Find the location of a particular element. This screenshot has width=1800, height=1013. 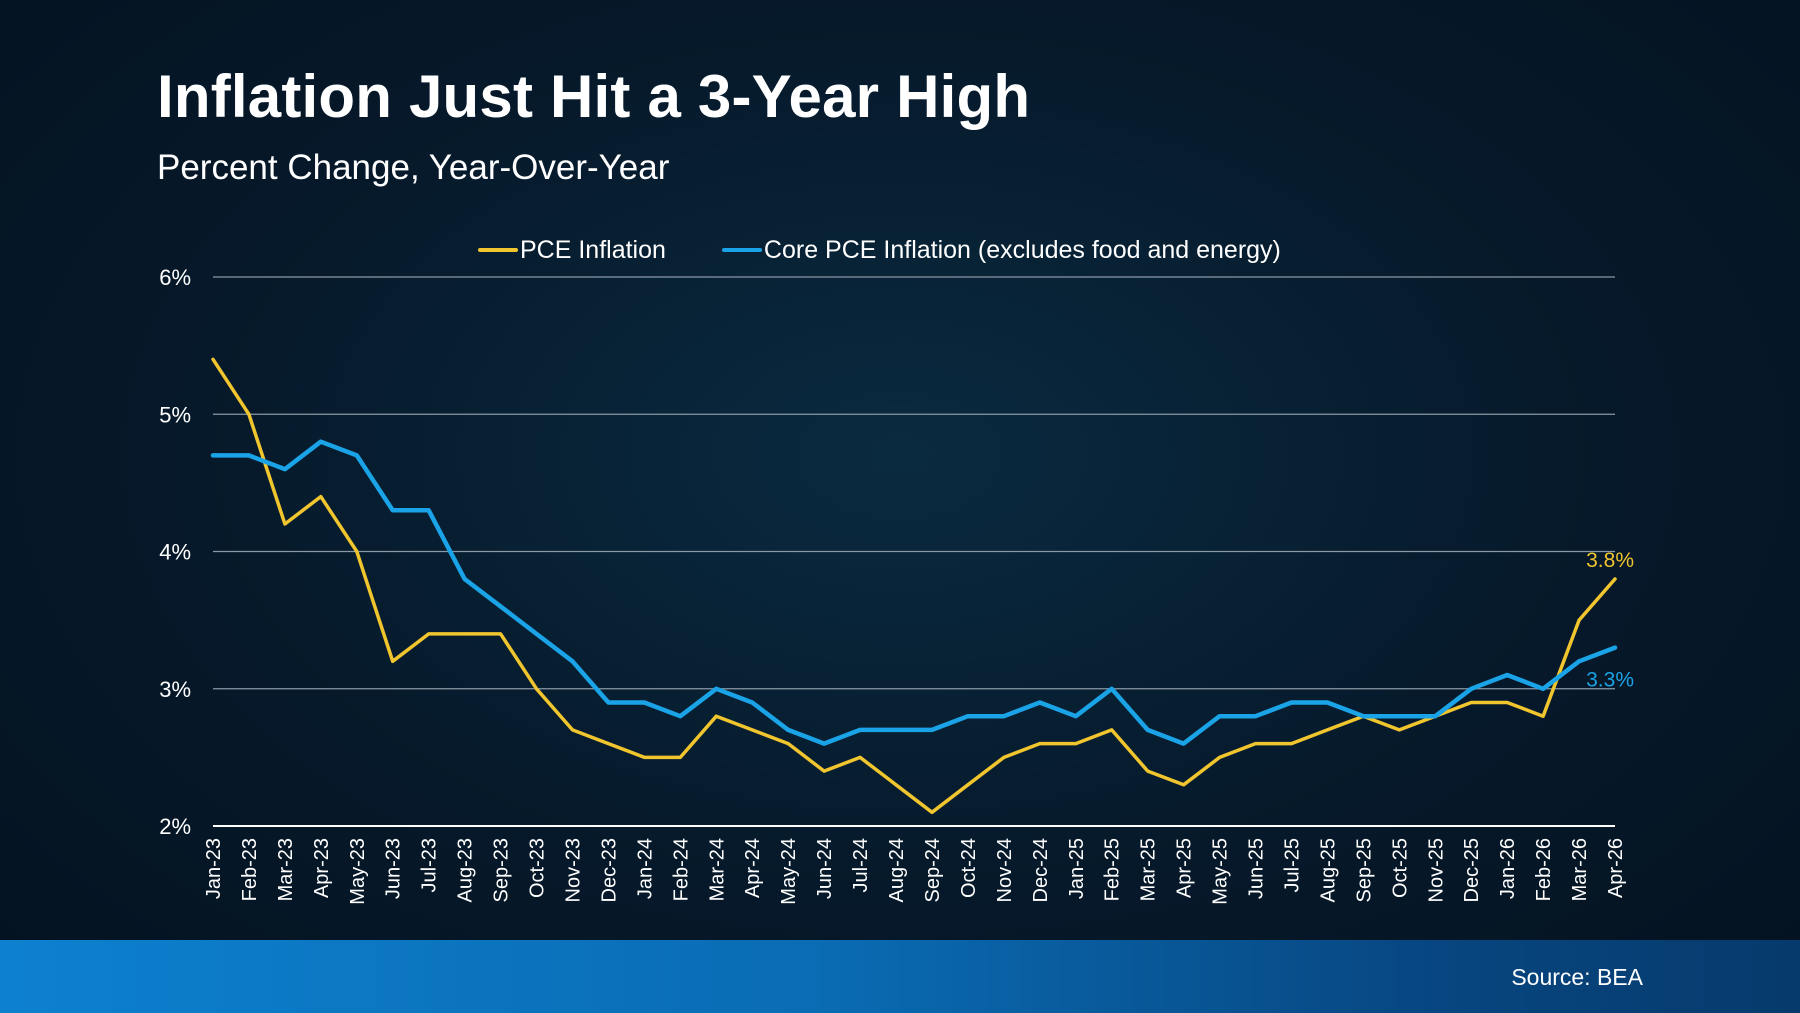

x-tick-label: Mar-26 is located at coordinates (1580, 869).